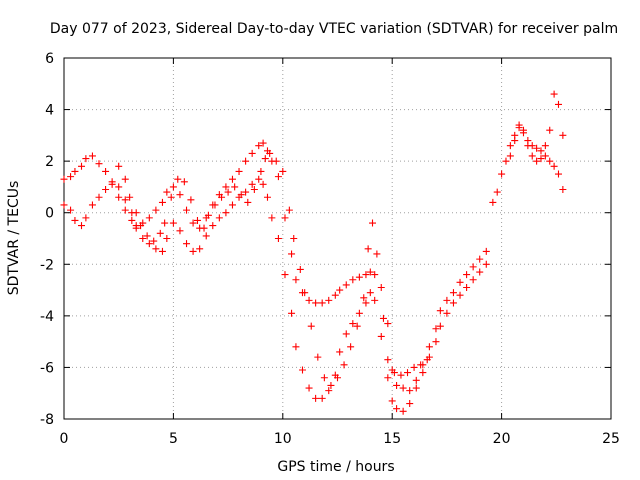 The width and height of the screenshot is (640, 480). Describe the element at coordinates (49, 214) in the screenshot. I see `y-tick-label: 0` at that location.